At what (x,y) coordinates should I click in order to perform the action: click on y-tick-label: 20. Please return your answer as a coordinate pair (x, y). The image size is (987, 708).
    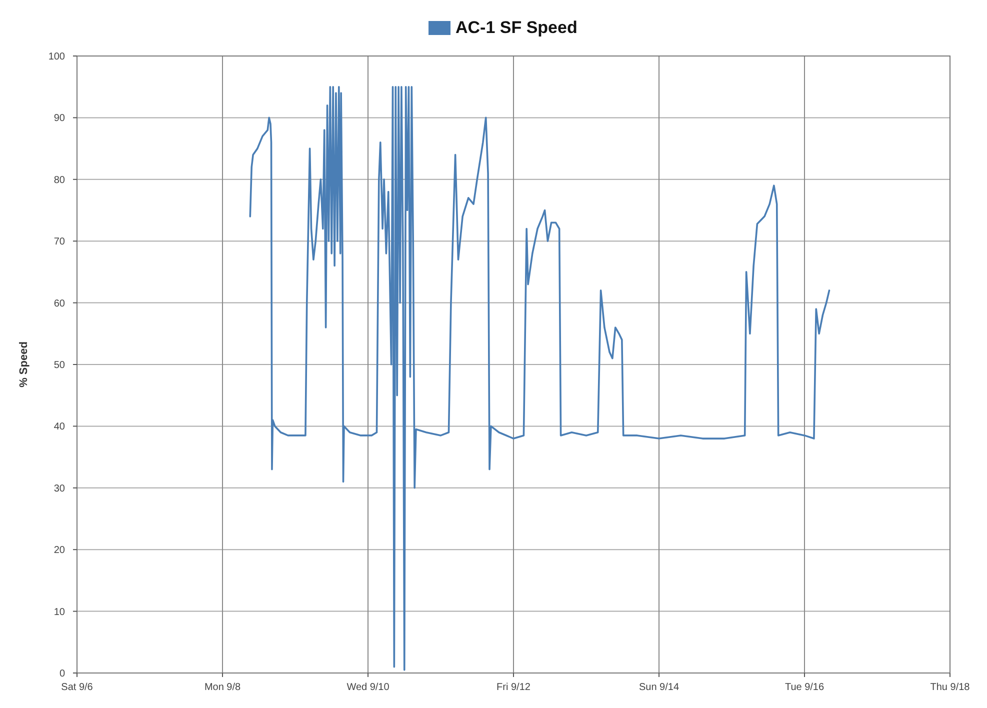
    Looking at the image, I should click on (60, 550).